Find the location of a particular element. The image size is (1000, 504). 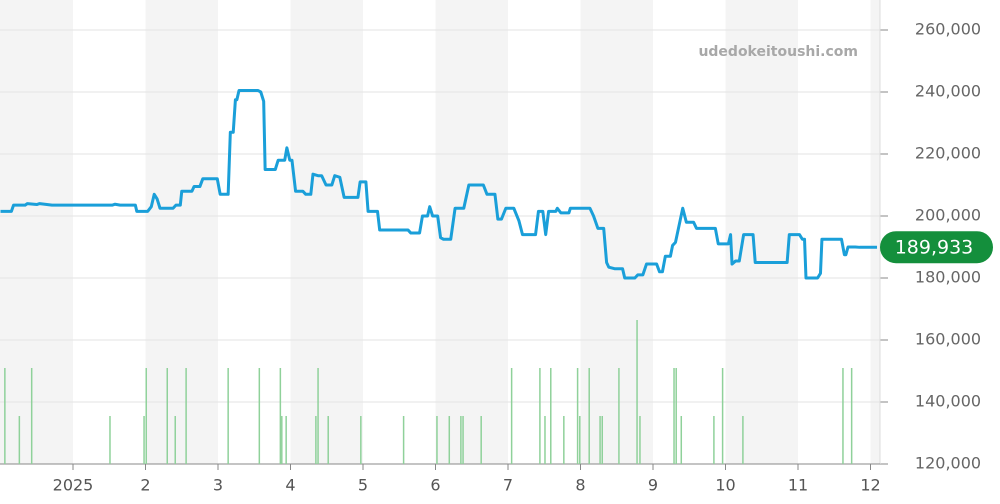

last-price-badge is located at coordinates (936, 247).